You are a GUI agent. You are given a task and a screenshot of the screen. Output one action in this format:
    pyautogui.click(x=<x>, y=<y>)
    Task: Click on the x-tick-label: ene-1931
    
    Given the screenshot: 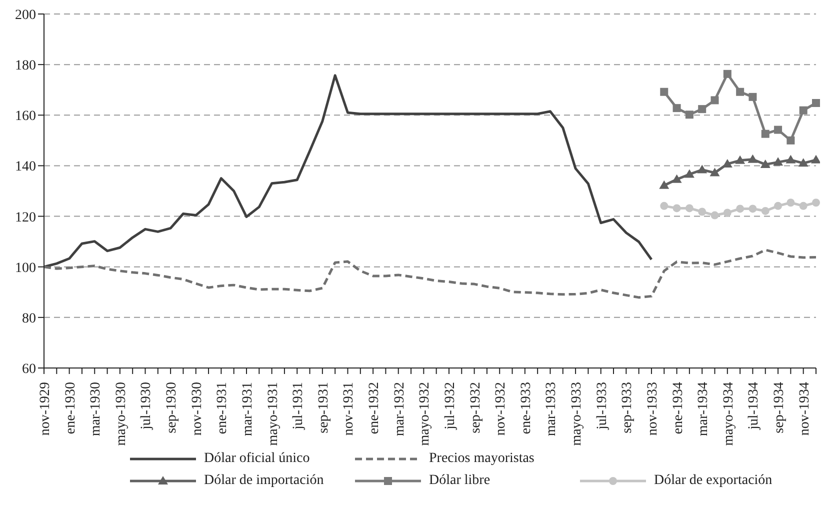 What is the action you would take?
    pyautogui.click(x=222, y=408)
    